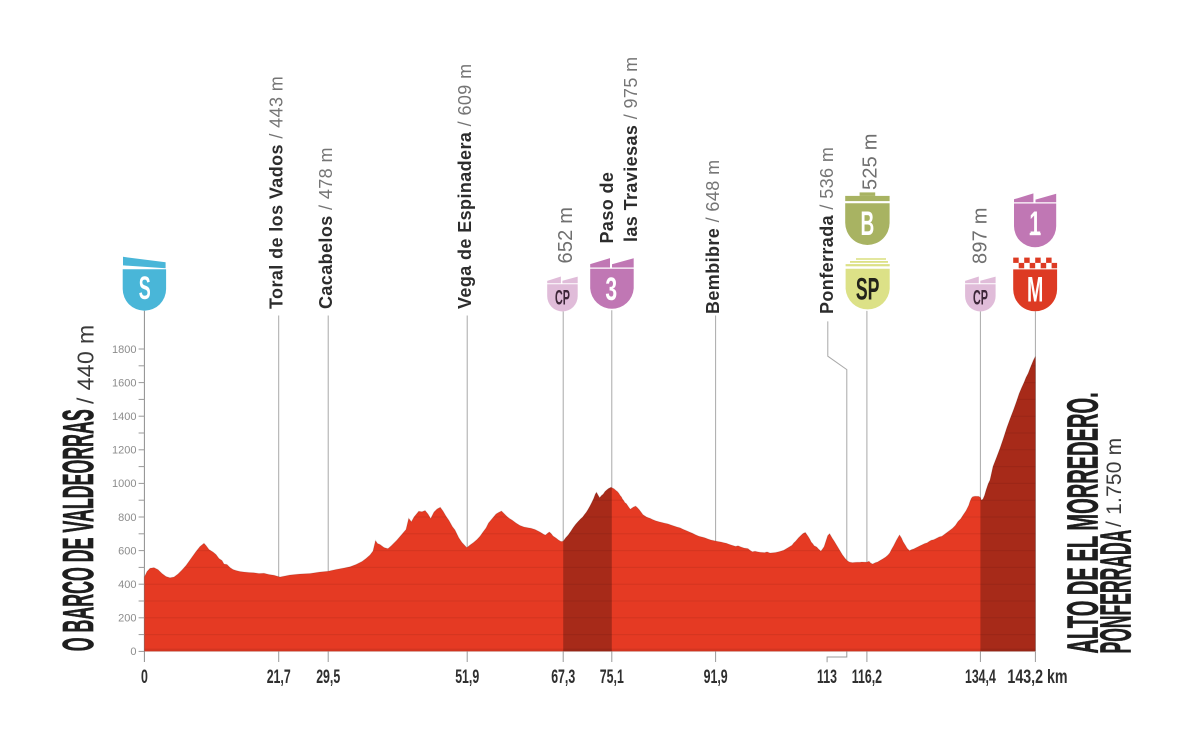 The width and height of the screenshot is (1200, 747). I want to click on svg-text: Ponferrada / 536 m, so click(827, 230).